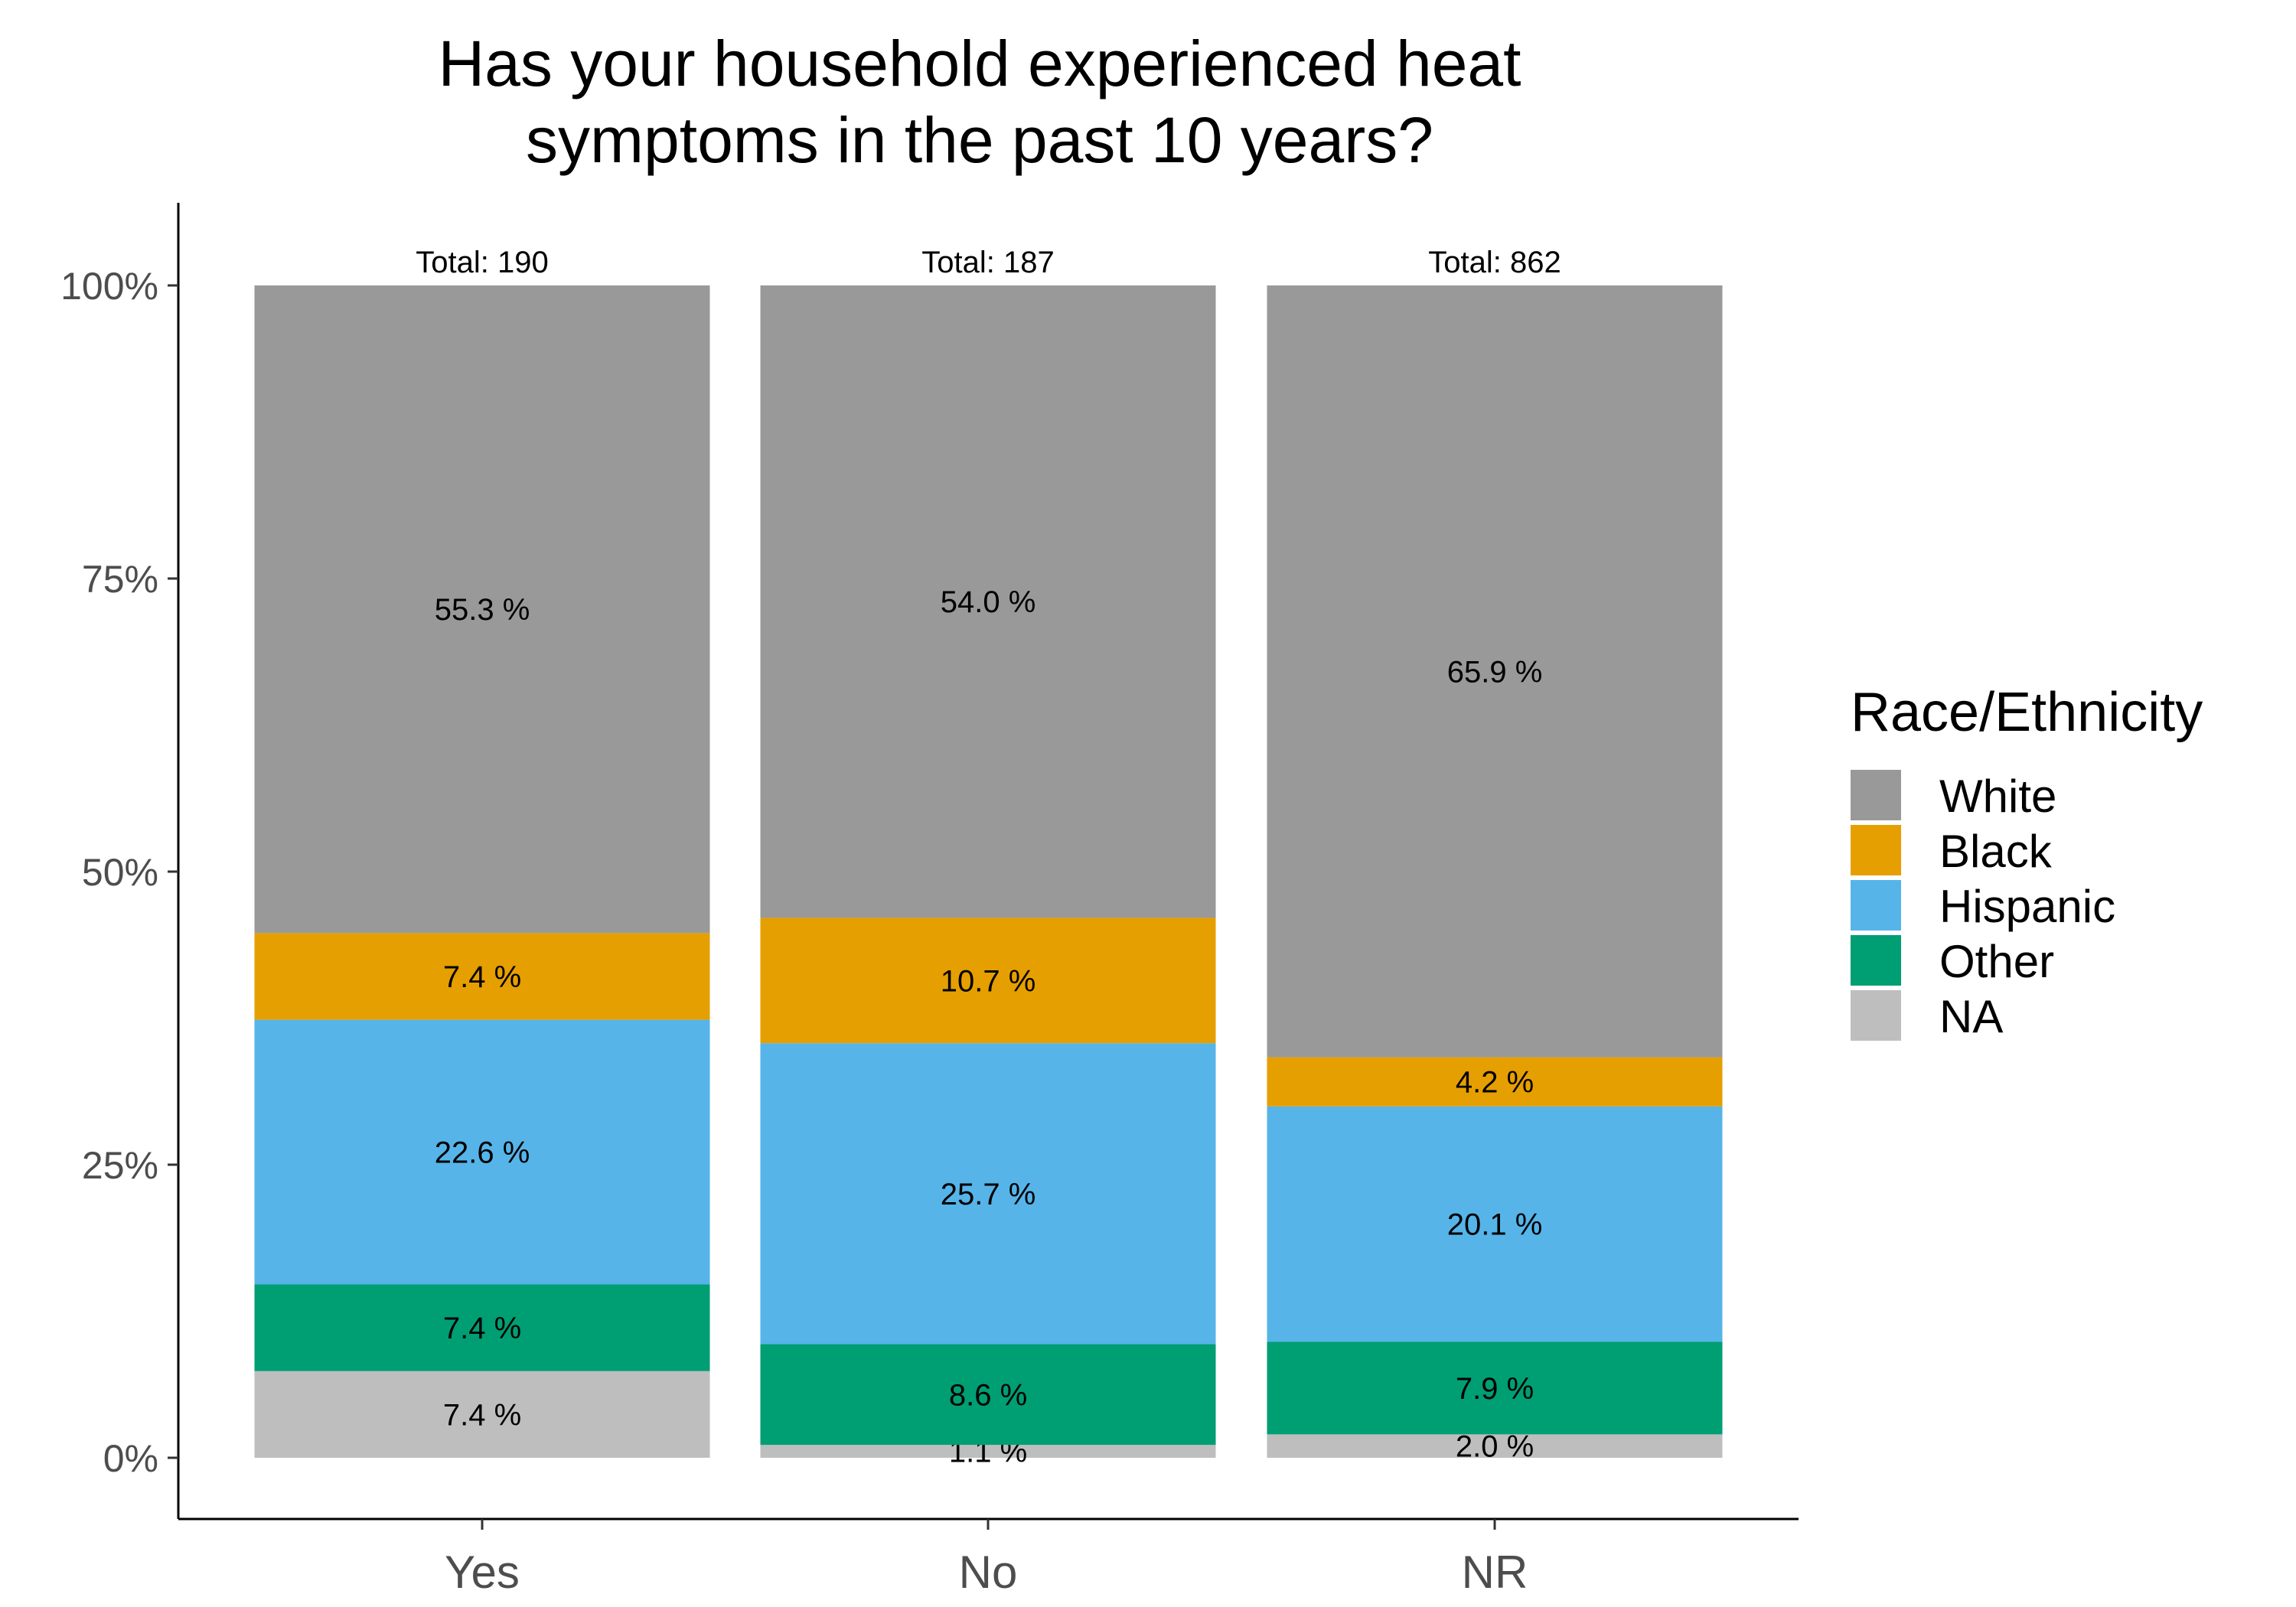 The width and height of the screenshot is (2296, 1607). Describe the element at coordinates (1495, 1572) in the screenshot. I see `x-tick-label-nr: NR` at that location.